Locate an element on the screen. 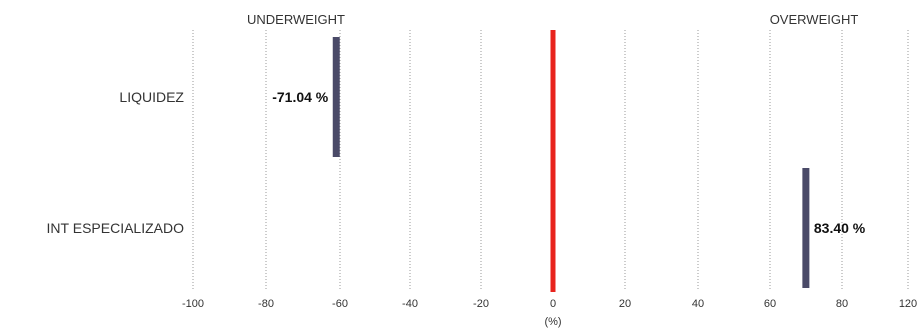 The height and width of the screenshot is (328, 918). overweight-label: OVERWEIGHT is located at coordinates (814, 19).